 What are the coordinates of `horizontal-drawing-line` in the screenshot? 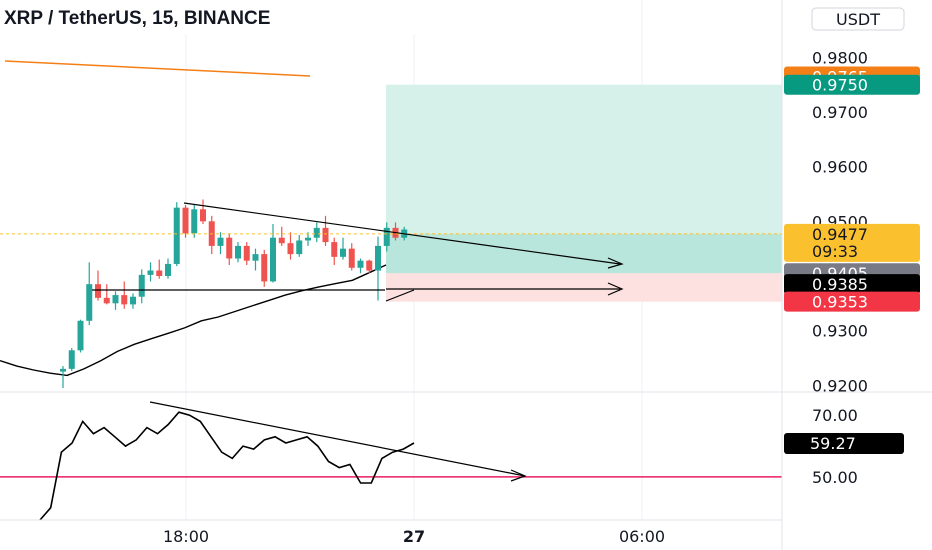 It's located at (157, 68).